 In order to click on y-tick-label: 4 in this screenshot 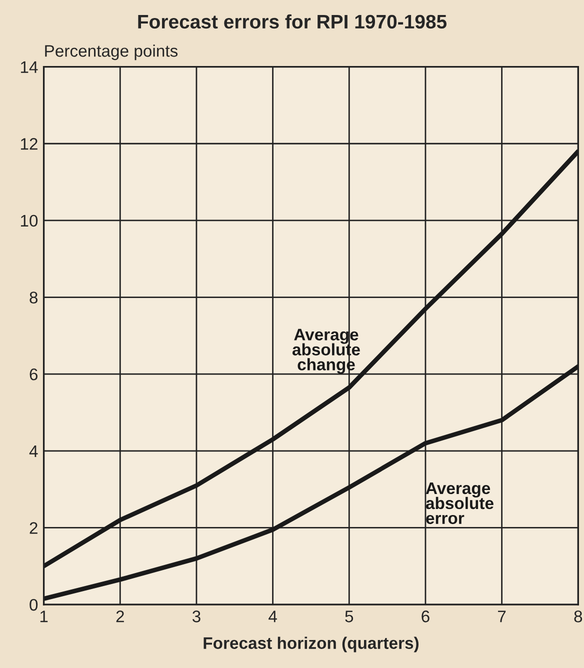, I will do `click(33, 451)`.